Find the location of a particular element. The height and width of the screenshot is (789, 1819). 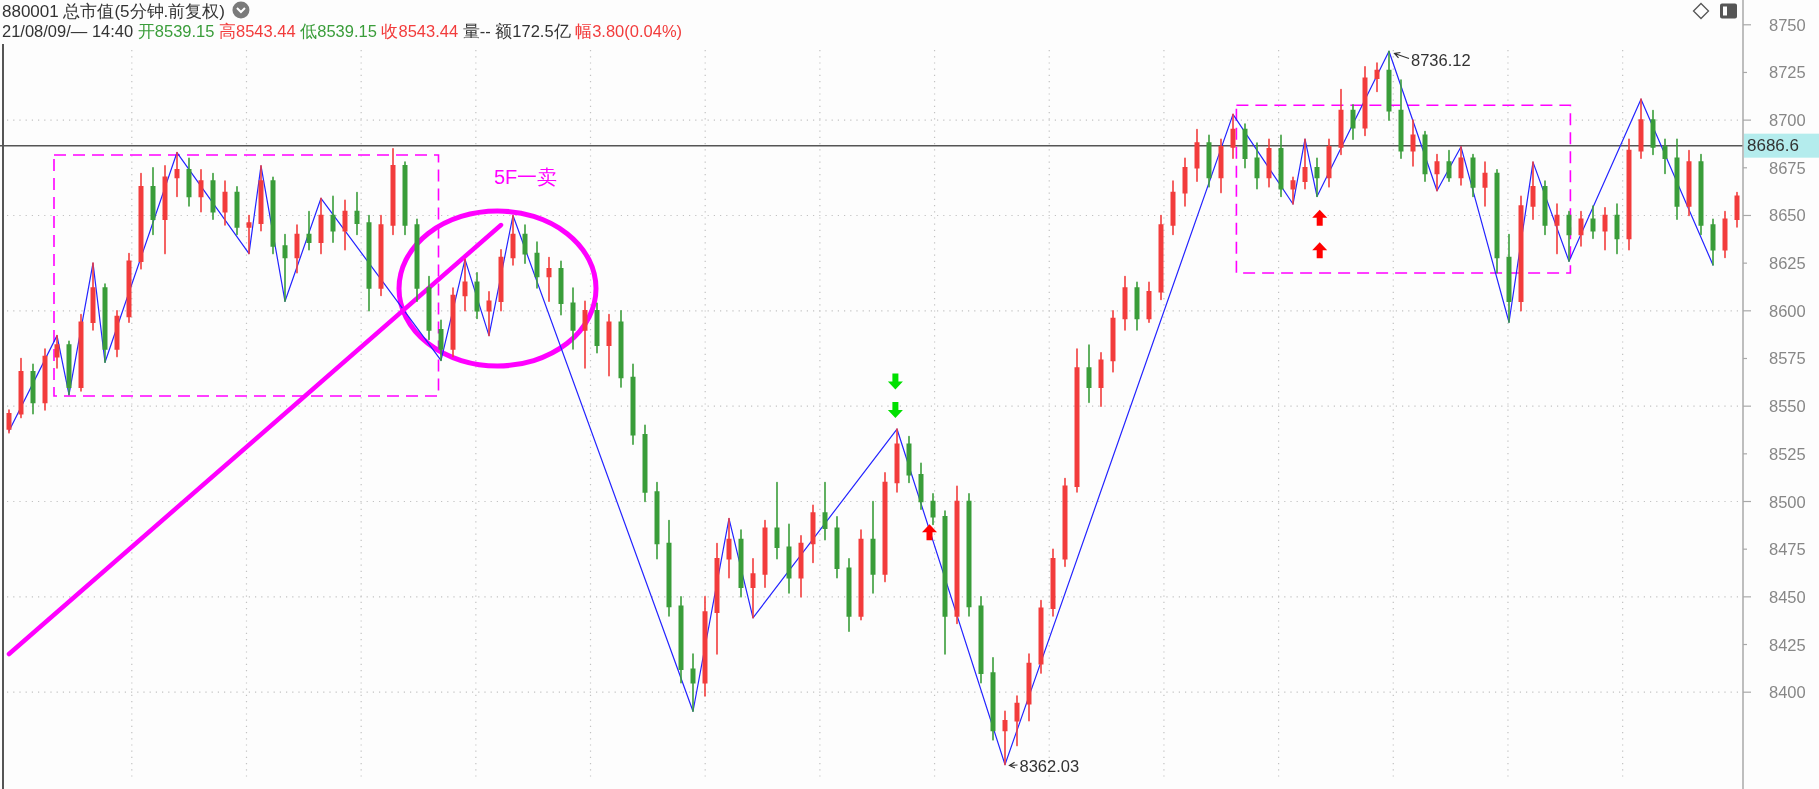

y-tick-label: 8725 is located at coordinates (1787, 72).